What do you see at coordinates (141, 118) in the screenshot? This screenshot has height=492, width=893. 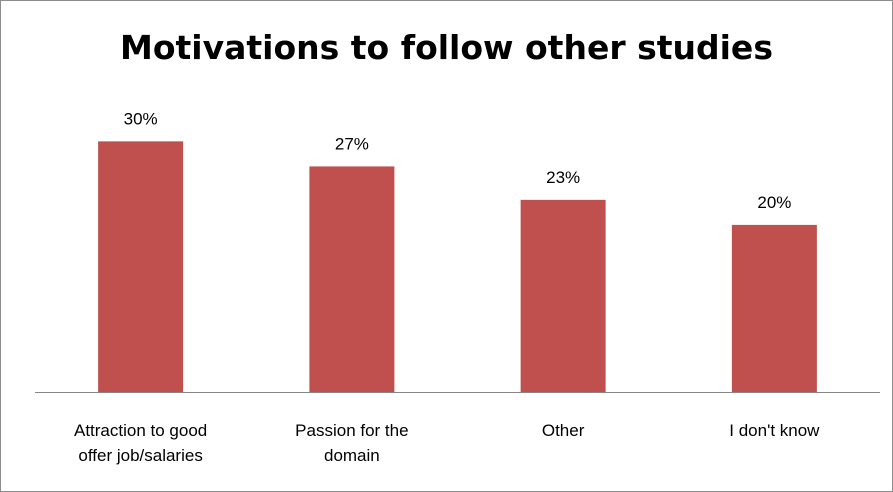 I see `value-label-0: 30%` at bounding box center [141, 118].